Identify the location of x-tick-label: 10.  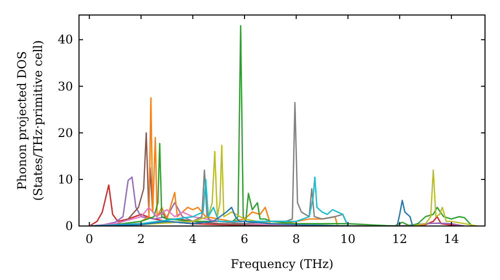
(348, 239).